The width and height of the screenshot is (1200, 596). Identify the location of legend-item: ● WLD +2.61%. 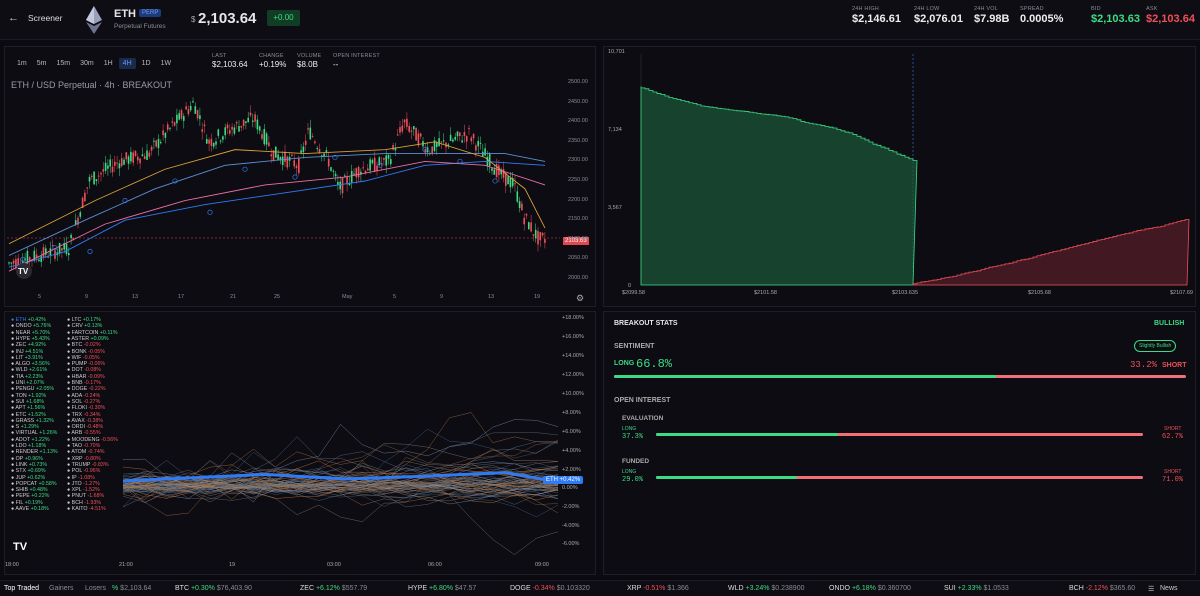
(29, 370).